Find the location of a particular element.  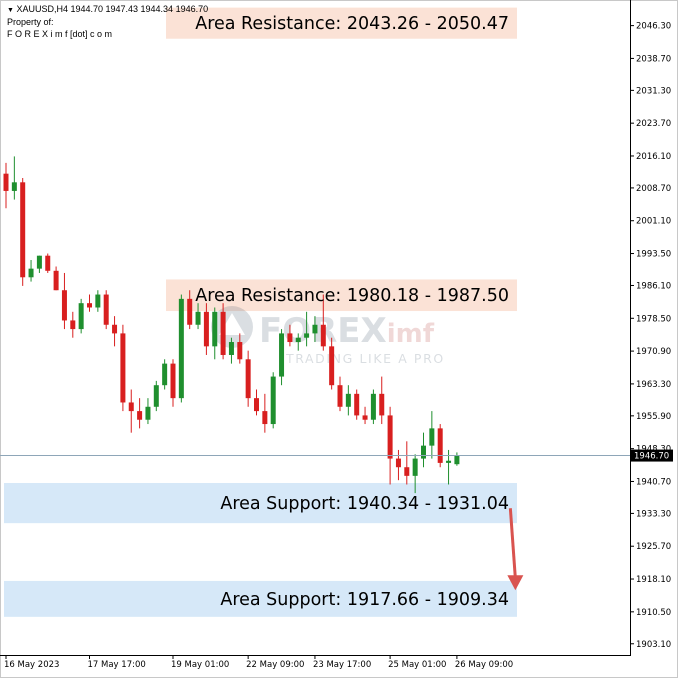

bearish-arrow-head-icon is located at coordinates (515, 583).